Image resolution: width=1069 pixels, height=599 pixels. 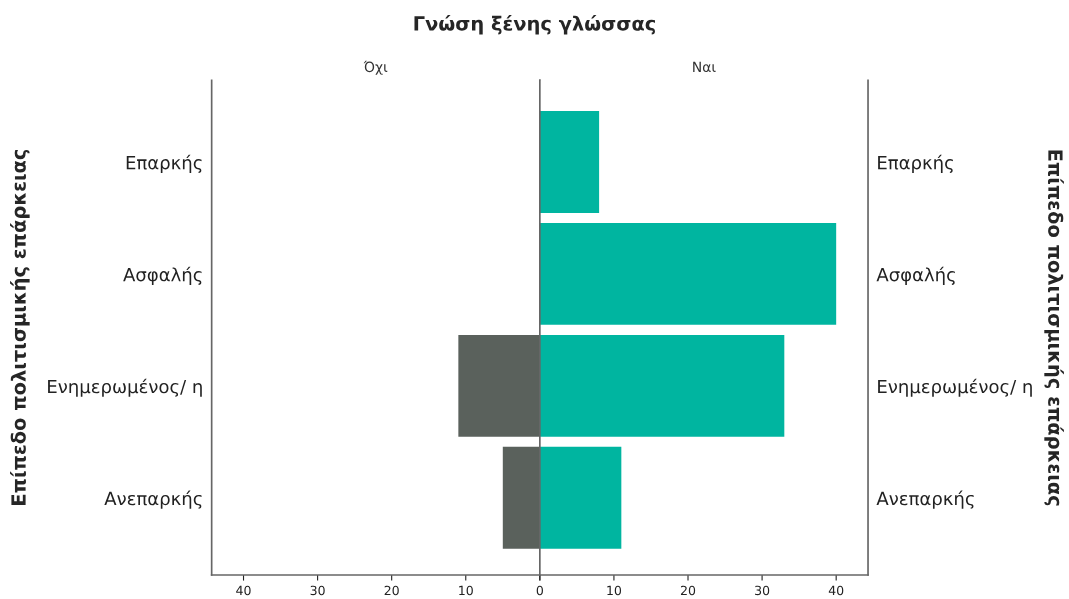 I want to click on x-tick-label: 0, so click(x=539, y=590).